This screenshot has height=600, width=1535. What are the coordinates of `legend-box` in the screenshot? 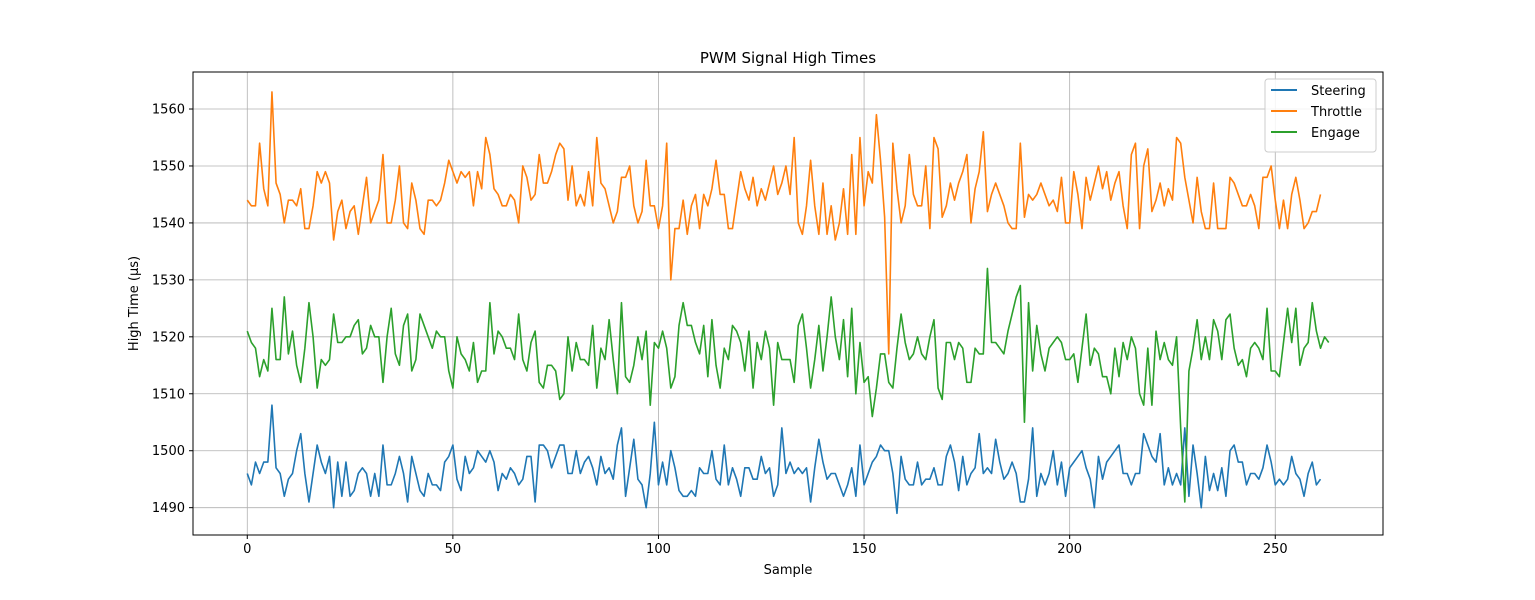 It's located at (1320, 115).